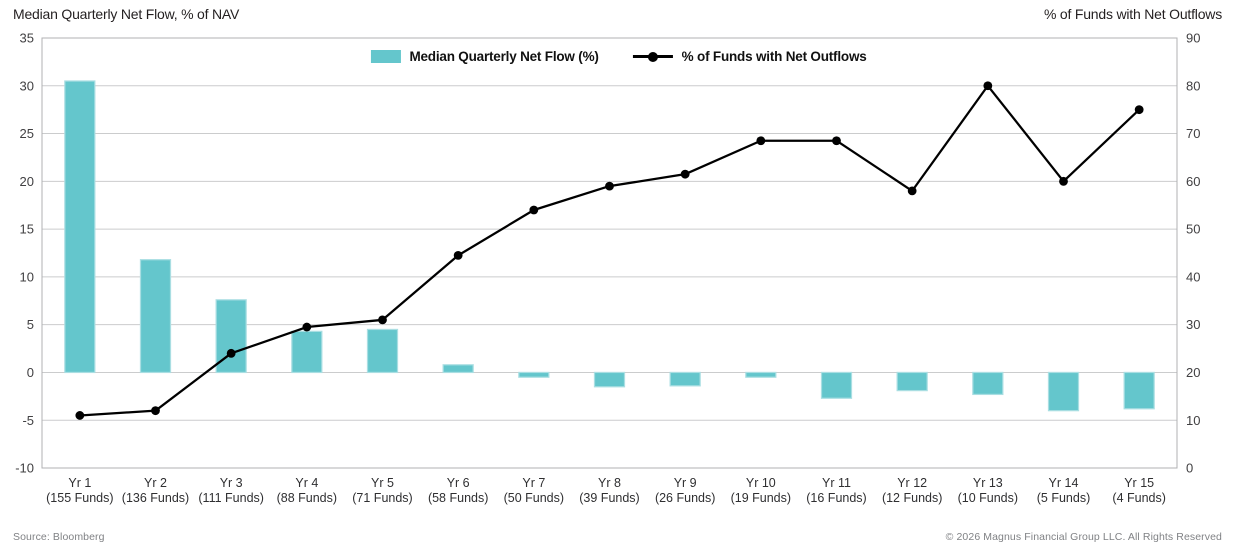  Describe the element at coordinates (1193, 85) in the screenshot. I see `right-axis-tick: 80` at that location.